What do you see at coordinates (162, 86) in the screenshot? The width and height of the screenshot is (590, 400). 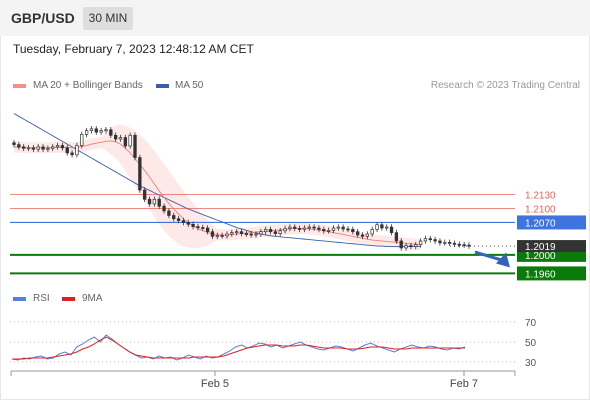 I see `ma50-legend-swatch` at bounding box center [162, 86].